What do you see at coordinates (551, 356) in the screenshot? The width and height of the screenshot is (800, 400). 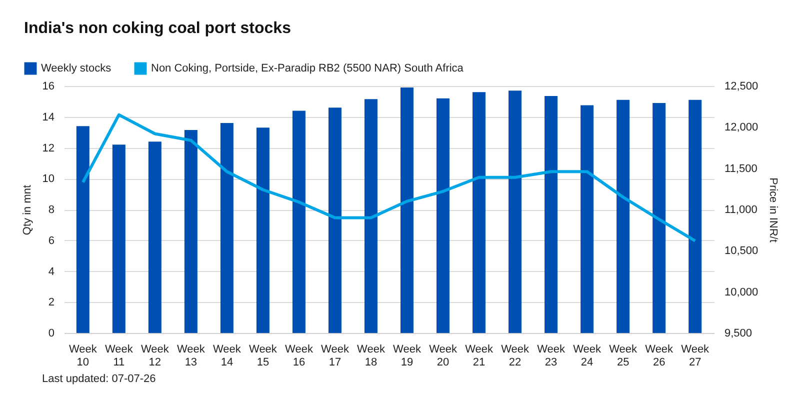 I see `x-tick-label: Week 23` at bounding box center [551, 356].